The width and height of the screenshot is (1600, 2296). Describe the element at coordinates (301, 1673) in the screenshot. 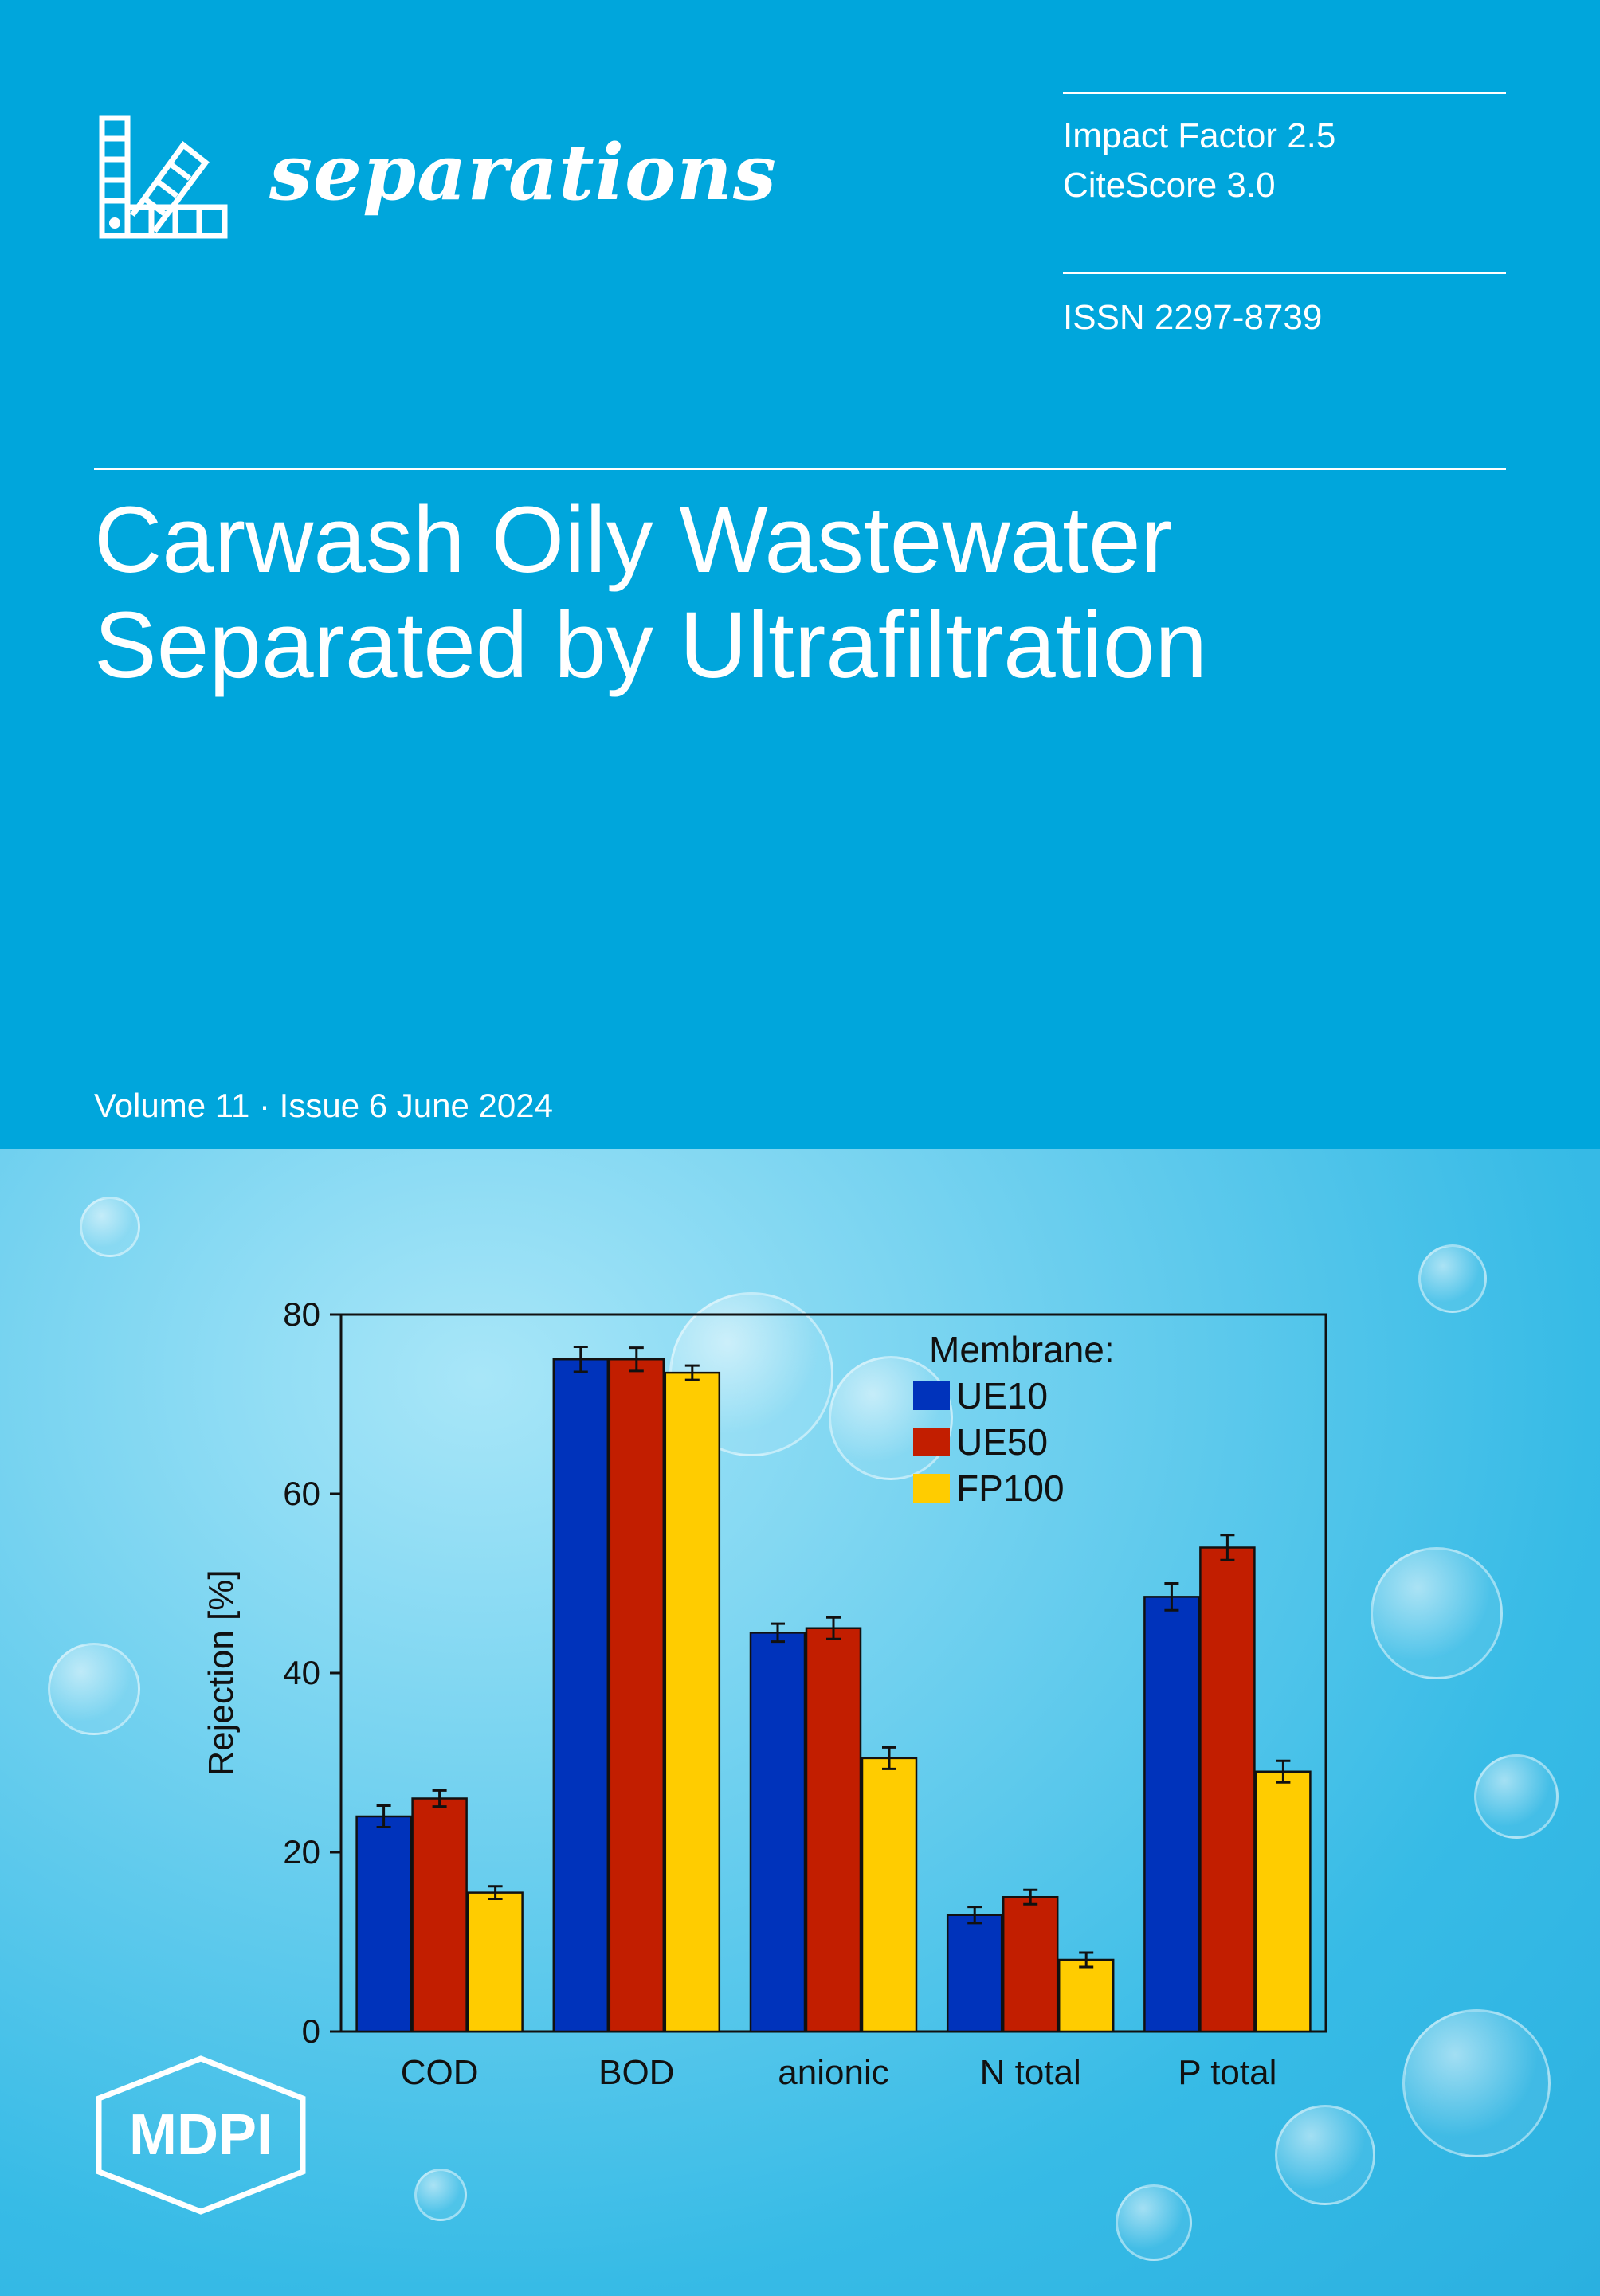

I see `y-tick-label: 40` at that location.